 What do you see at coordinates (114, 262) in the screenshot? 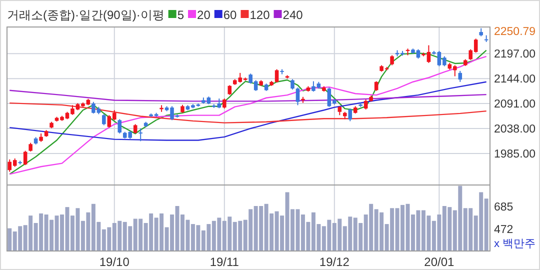
I see `x-tick-label: 19/10` at bounding box center [114, 262].